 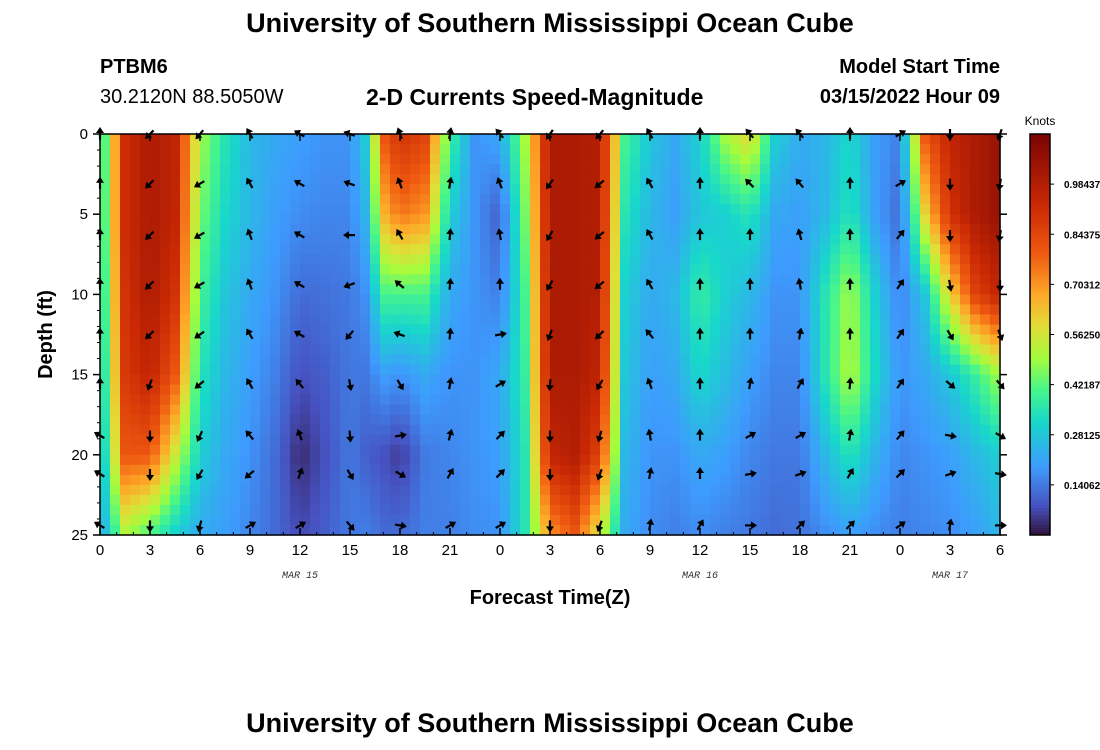 I want to click on x-tick-label: 3, so click(x=950, y=550).